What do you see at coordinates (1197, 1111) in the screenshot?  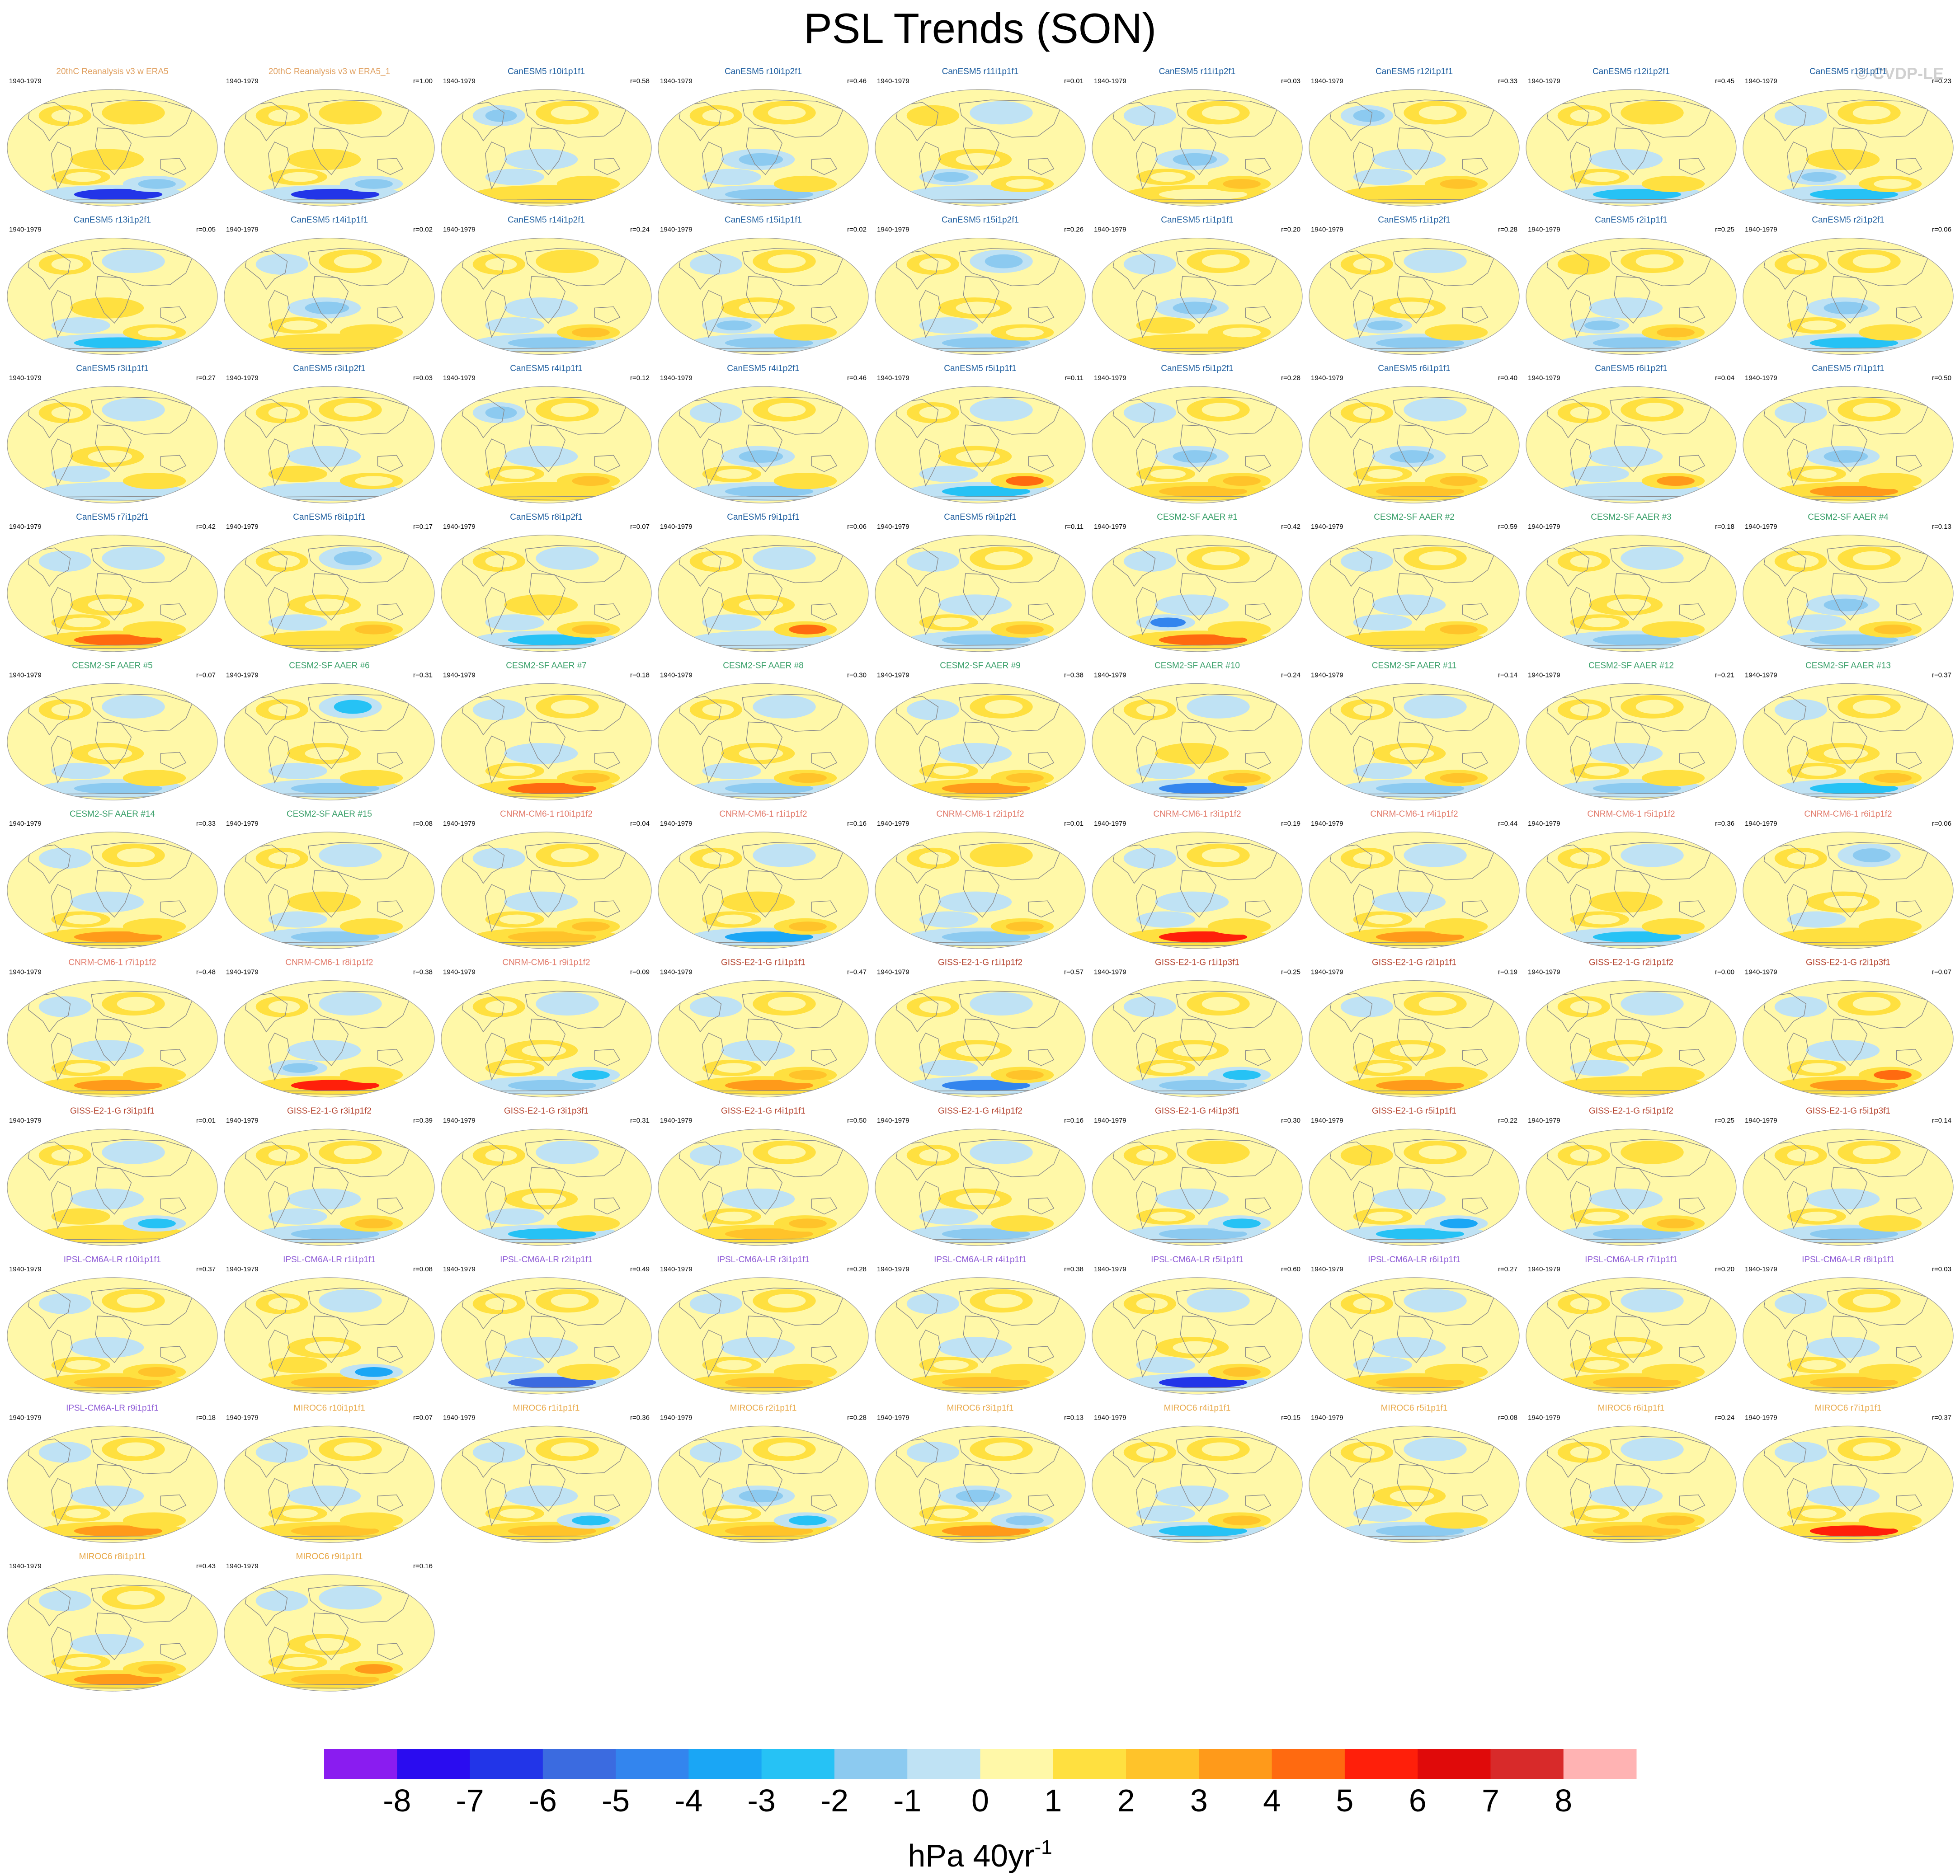 I see `panel-title: GISS-E2-1-G r4i1p3f1` at bounding box center [1197, 1111].